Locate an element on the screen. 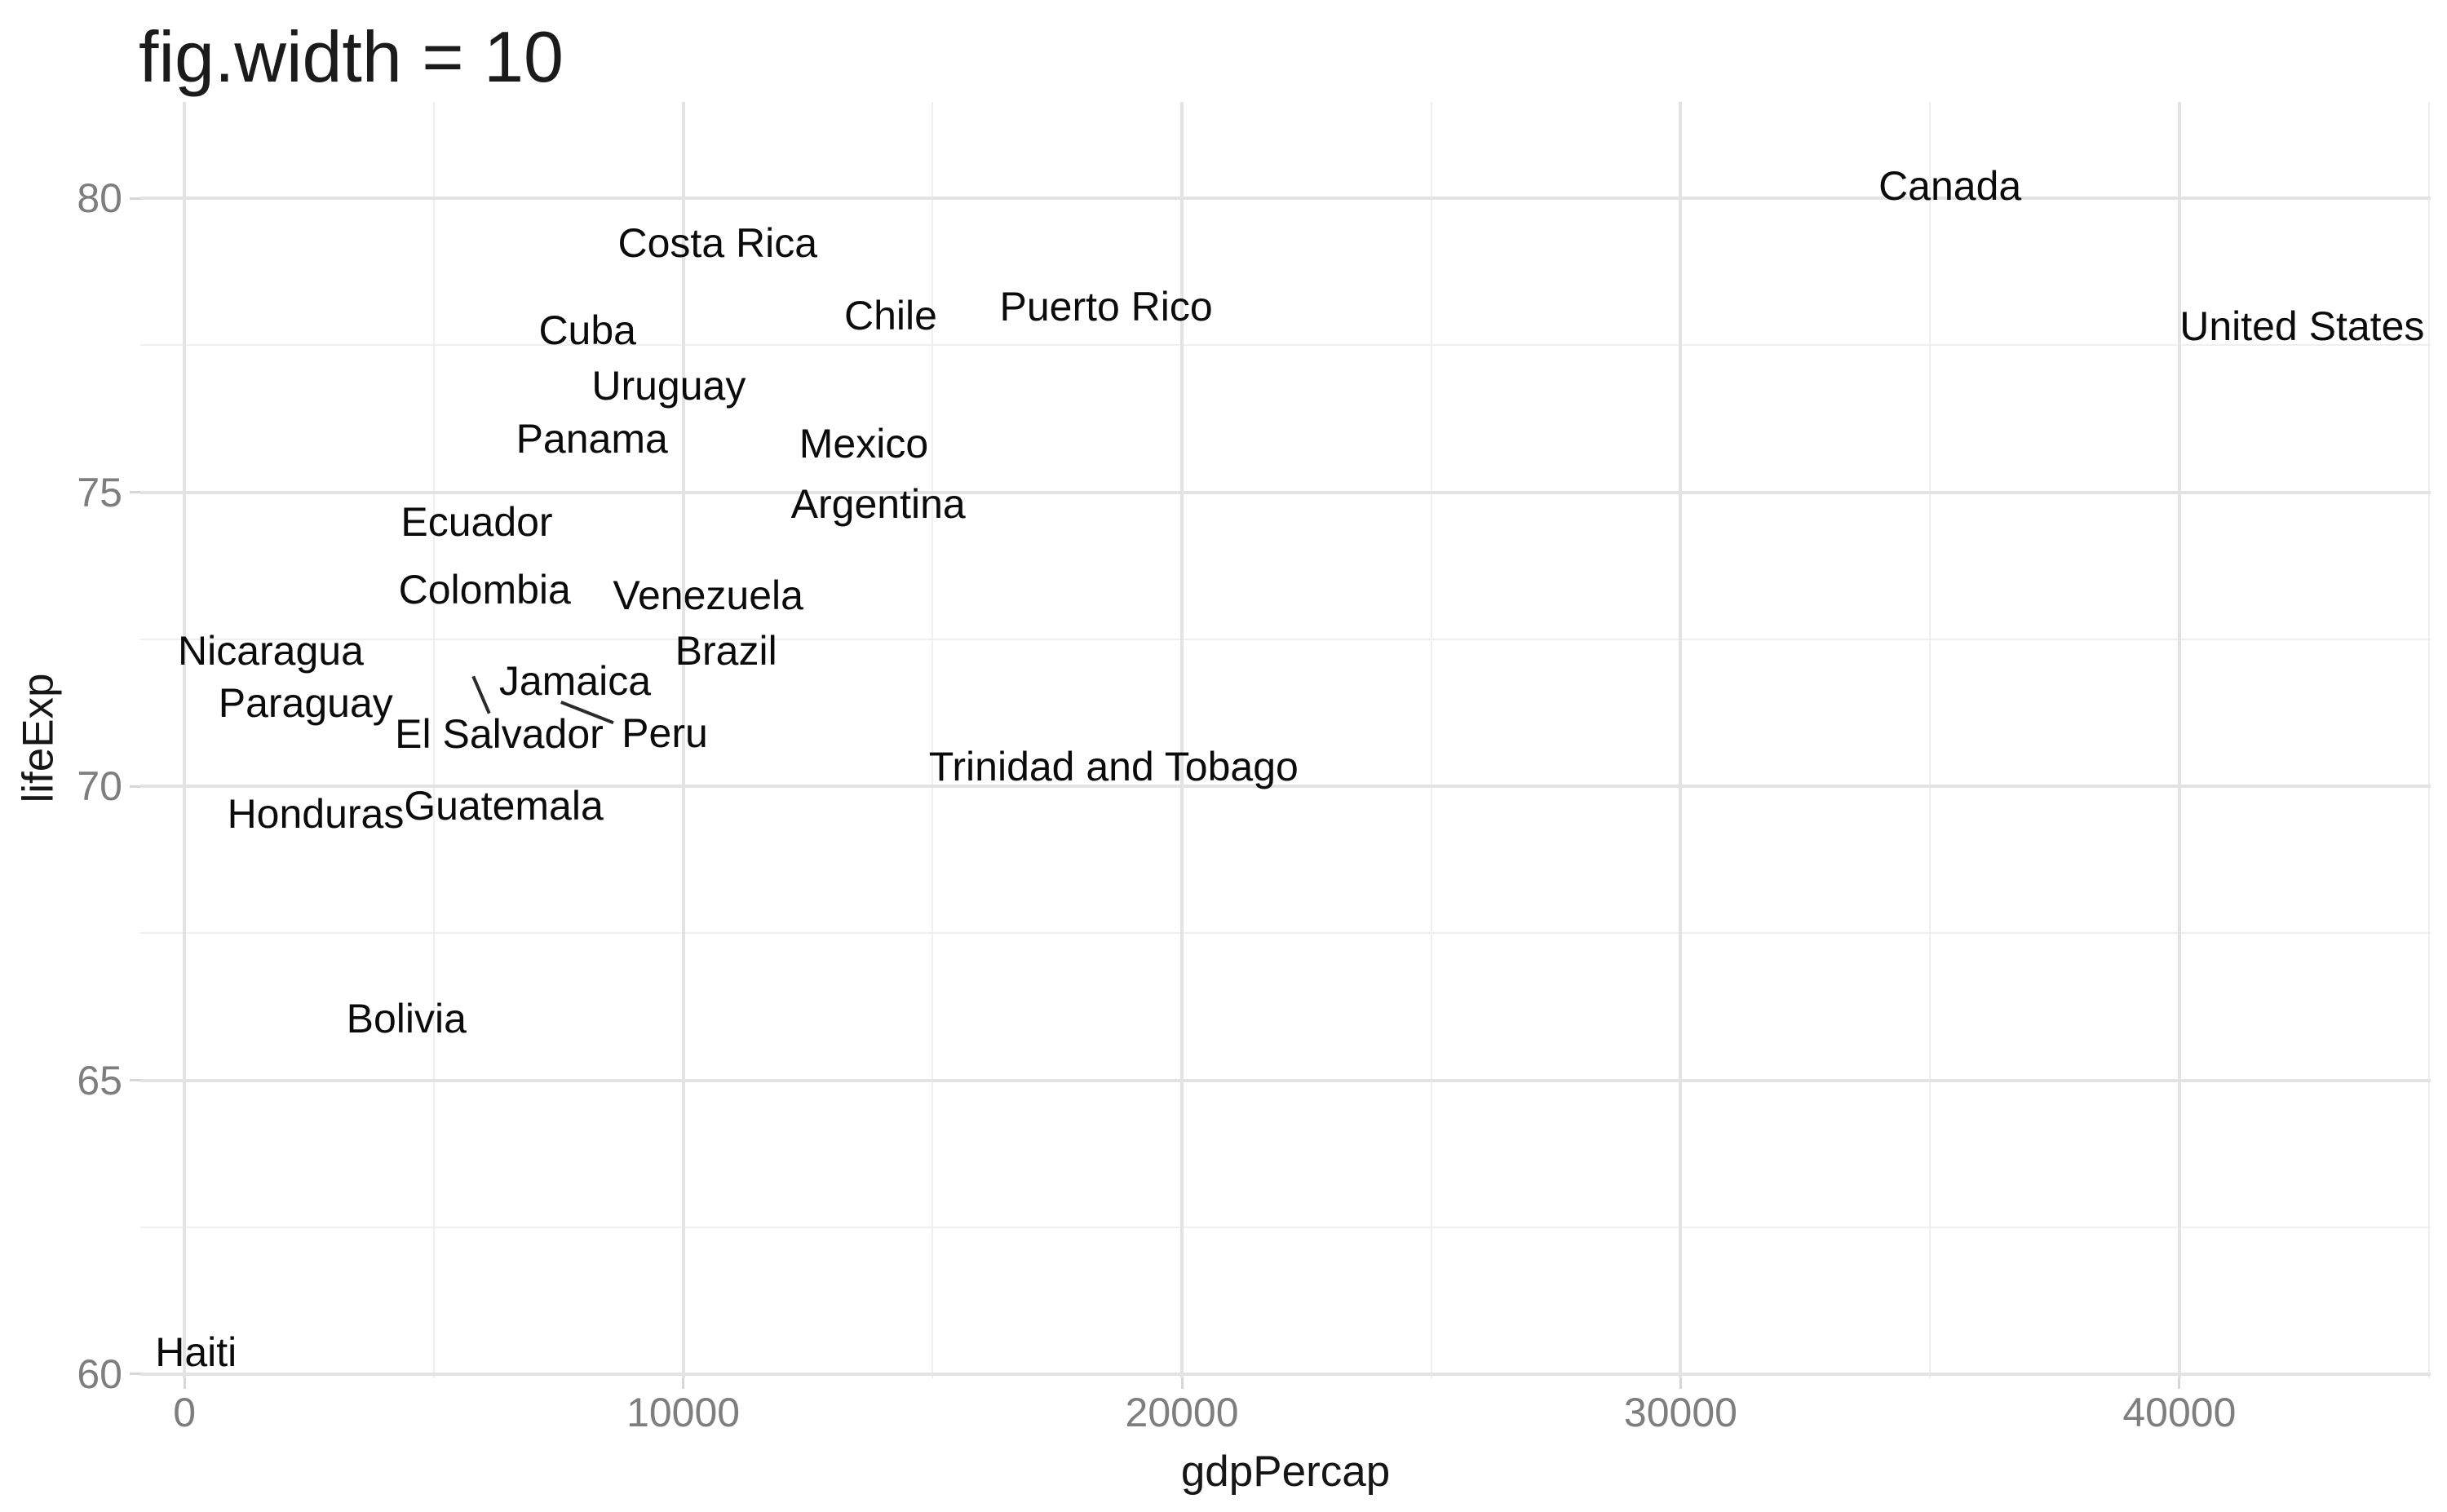 The height and width of the screenshot is (1512, 2447). country-label: Uruguay is located at coordinates (668, 386).